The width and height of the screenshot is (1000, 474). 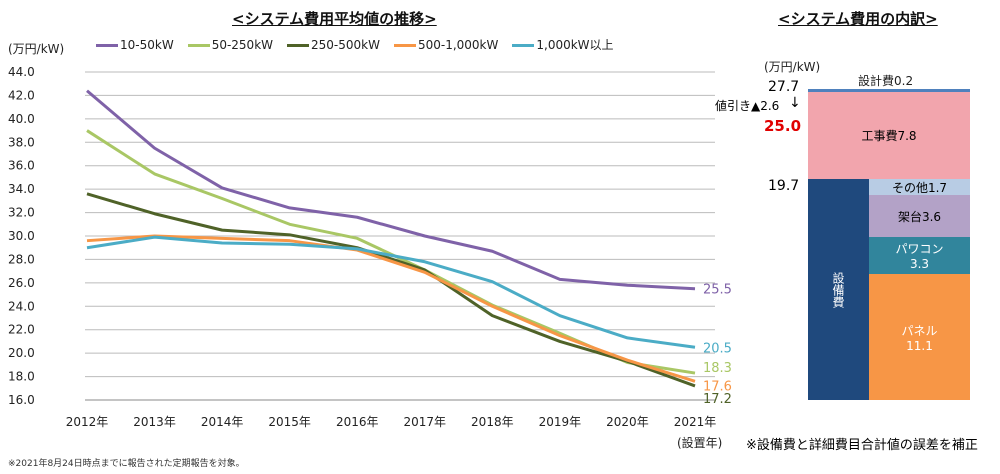 I want to click on y-tick-label: 40.0, so click(x=21, y=119).